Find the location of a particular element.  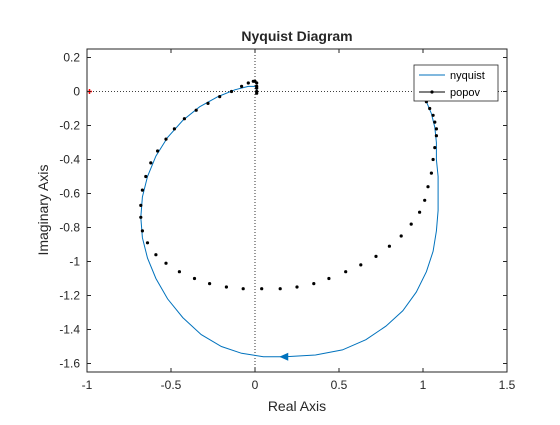

y-tick-label: -0.6 is located at coordinates (69, 194).